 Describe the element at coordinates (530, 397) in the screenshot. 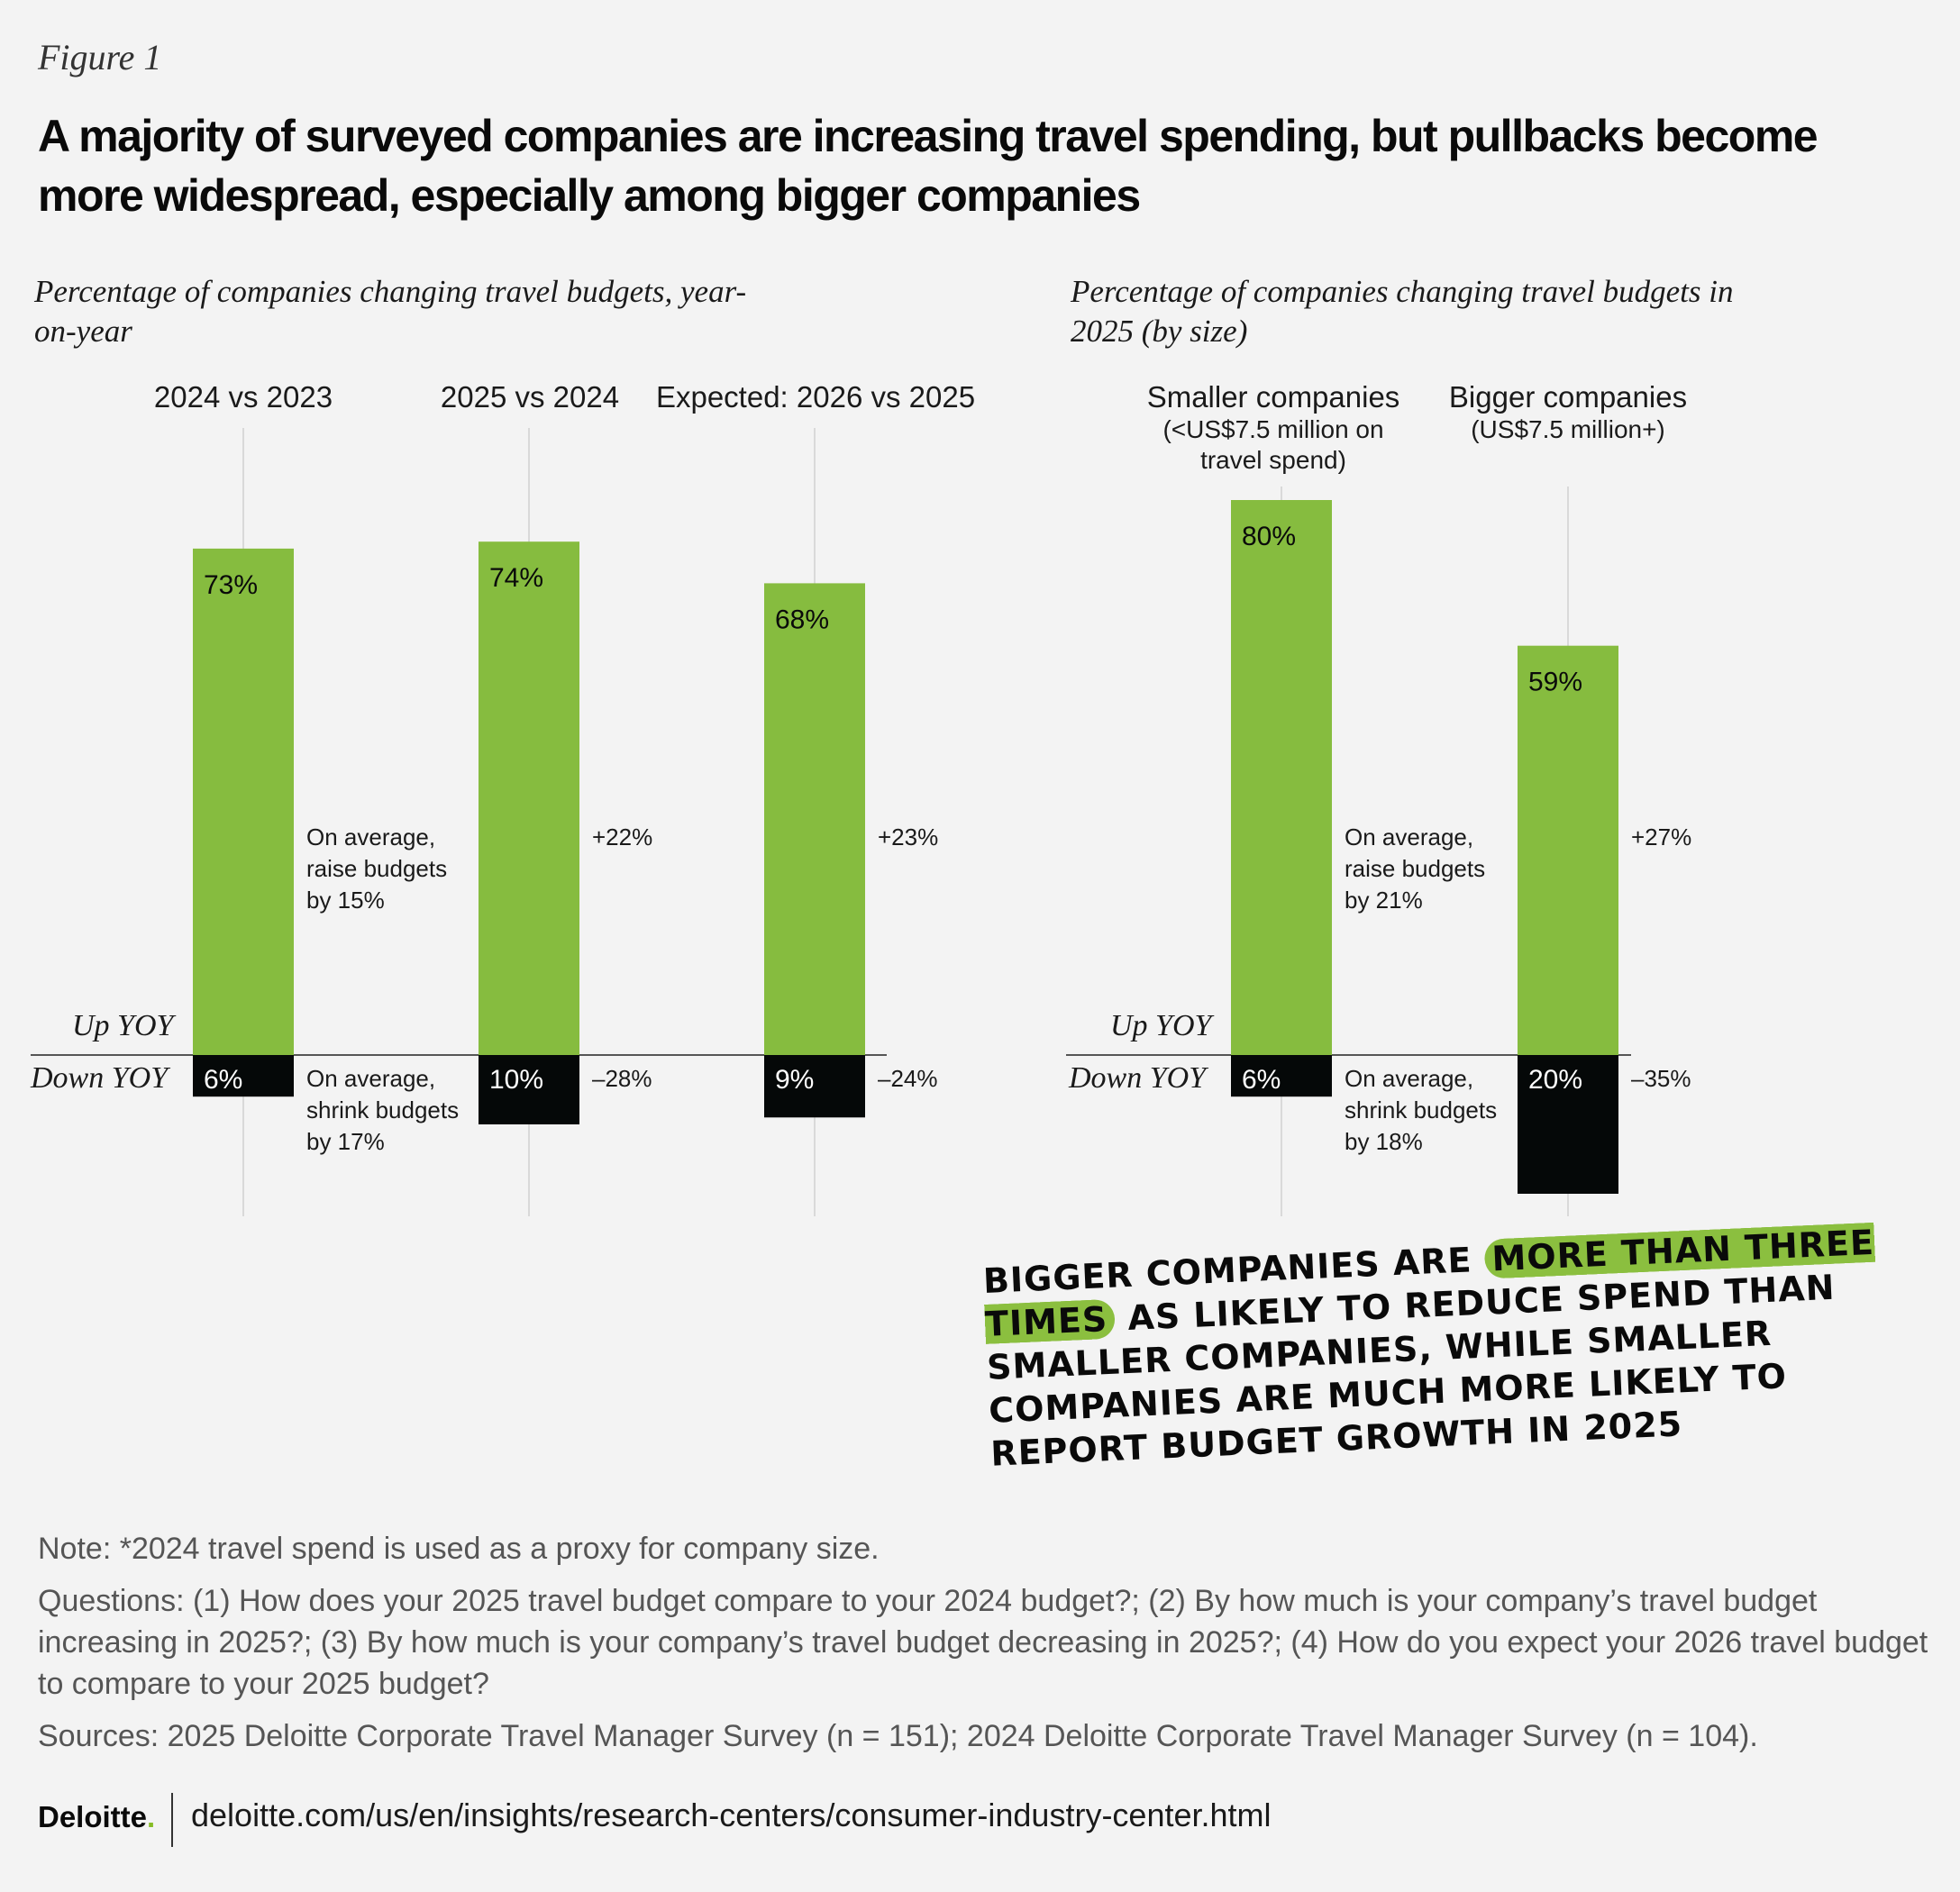

I see `left-category-label-2: 2025 vs 2024` at that location.